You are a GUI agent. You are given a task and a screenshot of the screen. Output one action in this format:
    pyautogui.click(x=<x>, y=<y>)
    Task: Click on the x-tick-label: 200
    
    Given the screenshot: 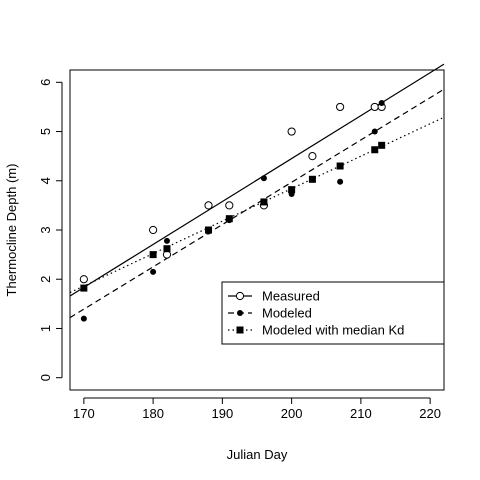 What is the action you would take?
    pyautogui.click(x=292, y=413)
    